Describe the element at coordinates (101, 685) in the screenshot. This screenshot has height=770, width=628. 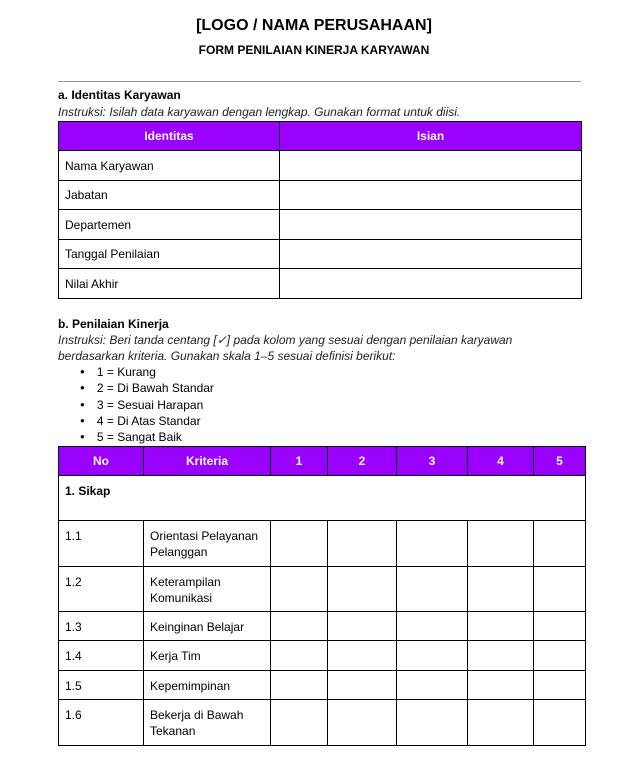
I see `criteria-no: 1.5` at that location.